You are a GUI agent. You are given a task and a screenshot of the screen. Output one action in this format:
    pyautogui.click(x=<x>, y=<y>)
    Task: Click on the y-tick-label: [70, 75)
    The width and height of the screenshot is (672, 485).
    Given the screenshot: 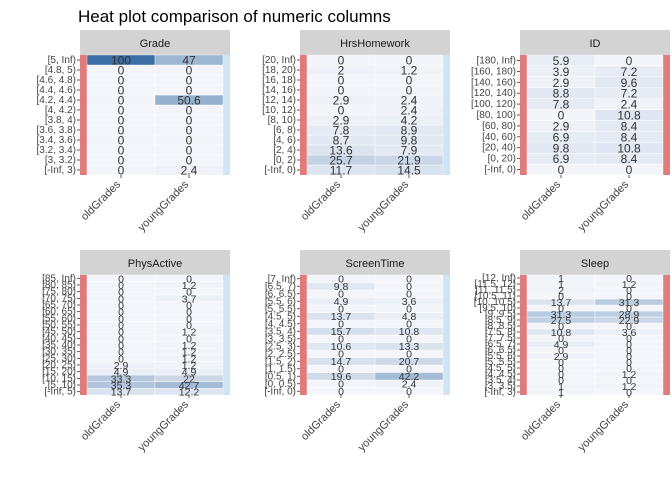 What is the action you would take?
    pyautogui.click(x=59, y=298)
    